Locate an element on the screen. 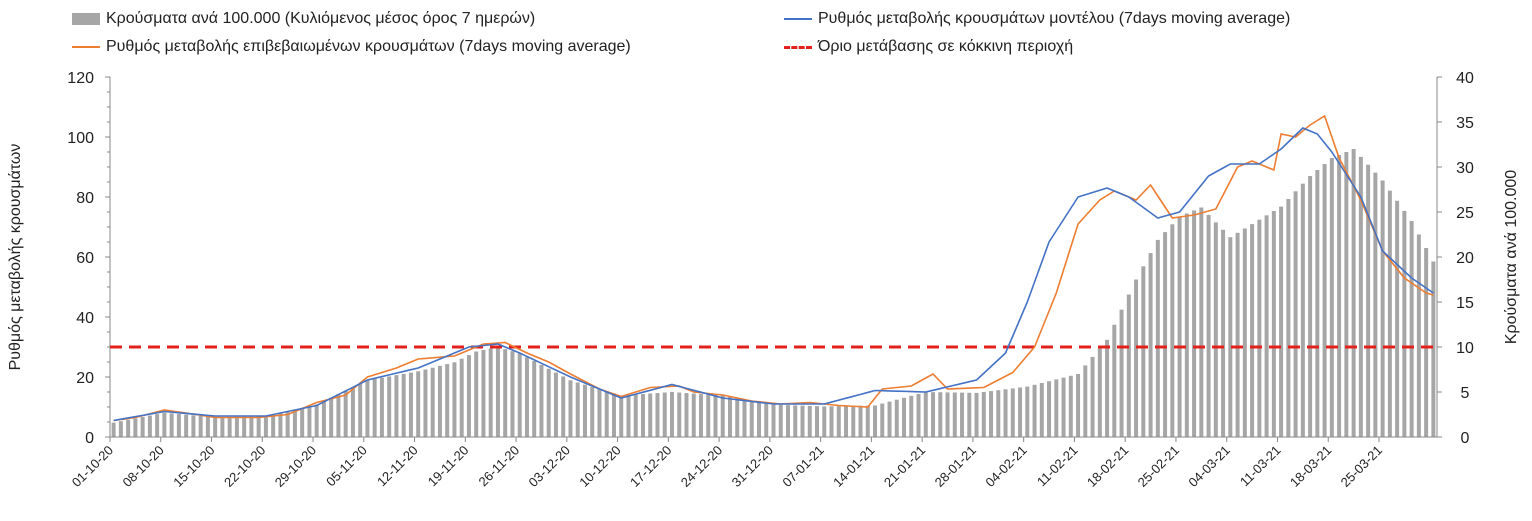 The height and width of the screenshot is (521, 1532). legend-swatch-bars is located at coordinates (86, 19).